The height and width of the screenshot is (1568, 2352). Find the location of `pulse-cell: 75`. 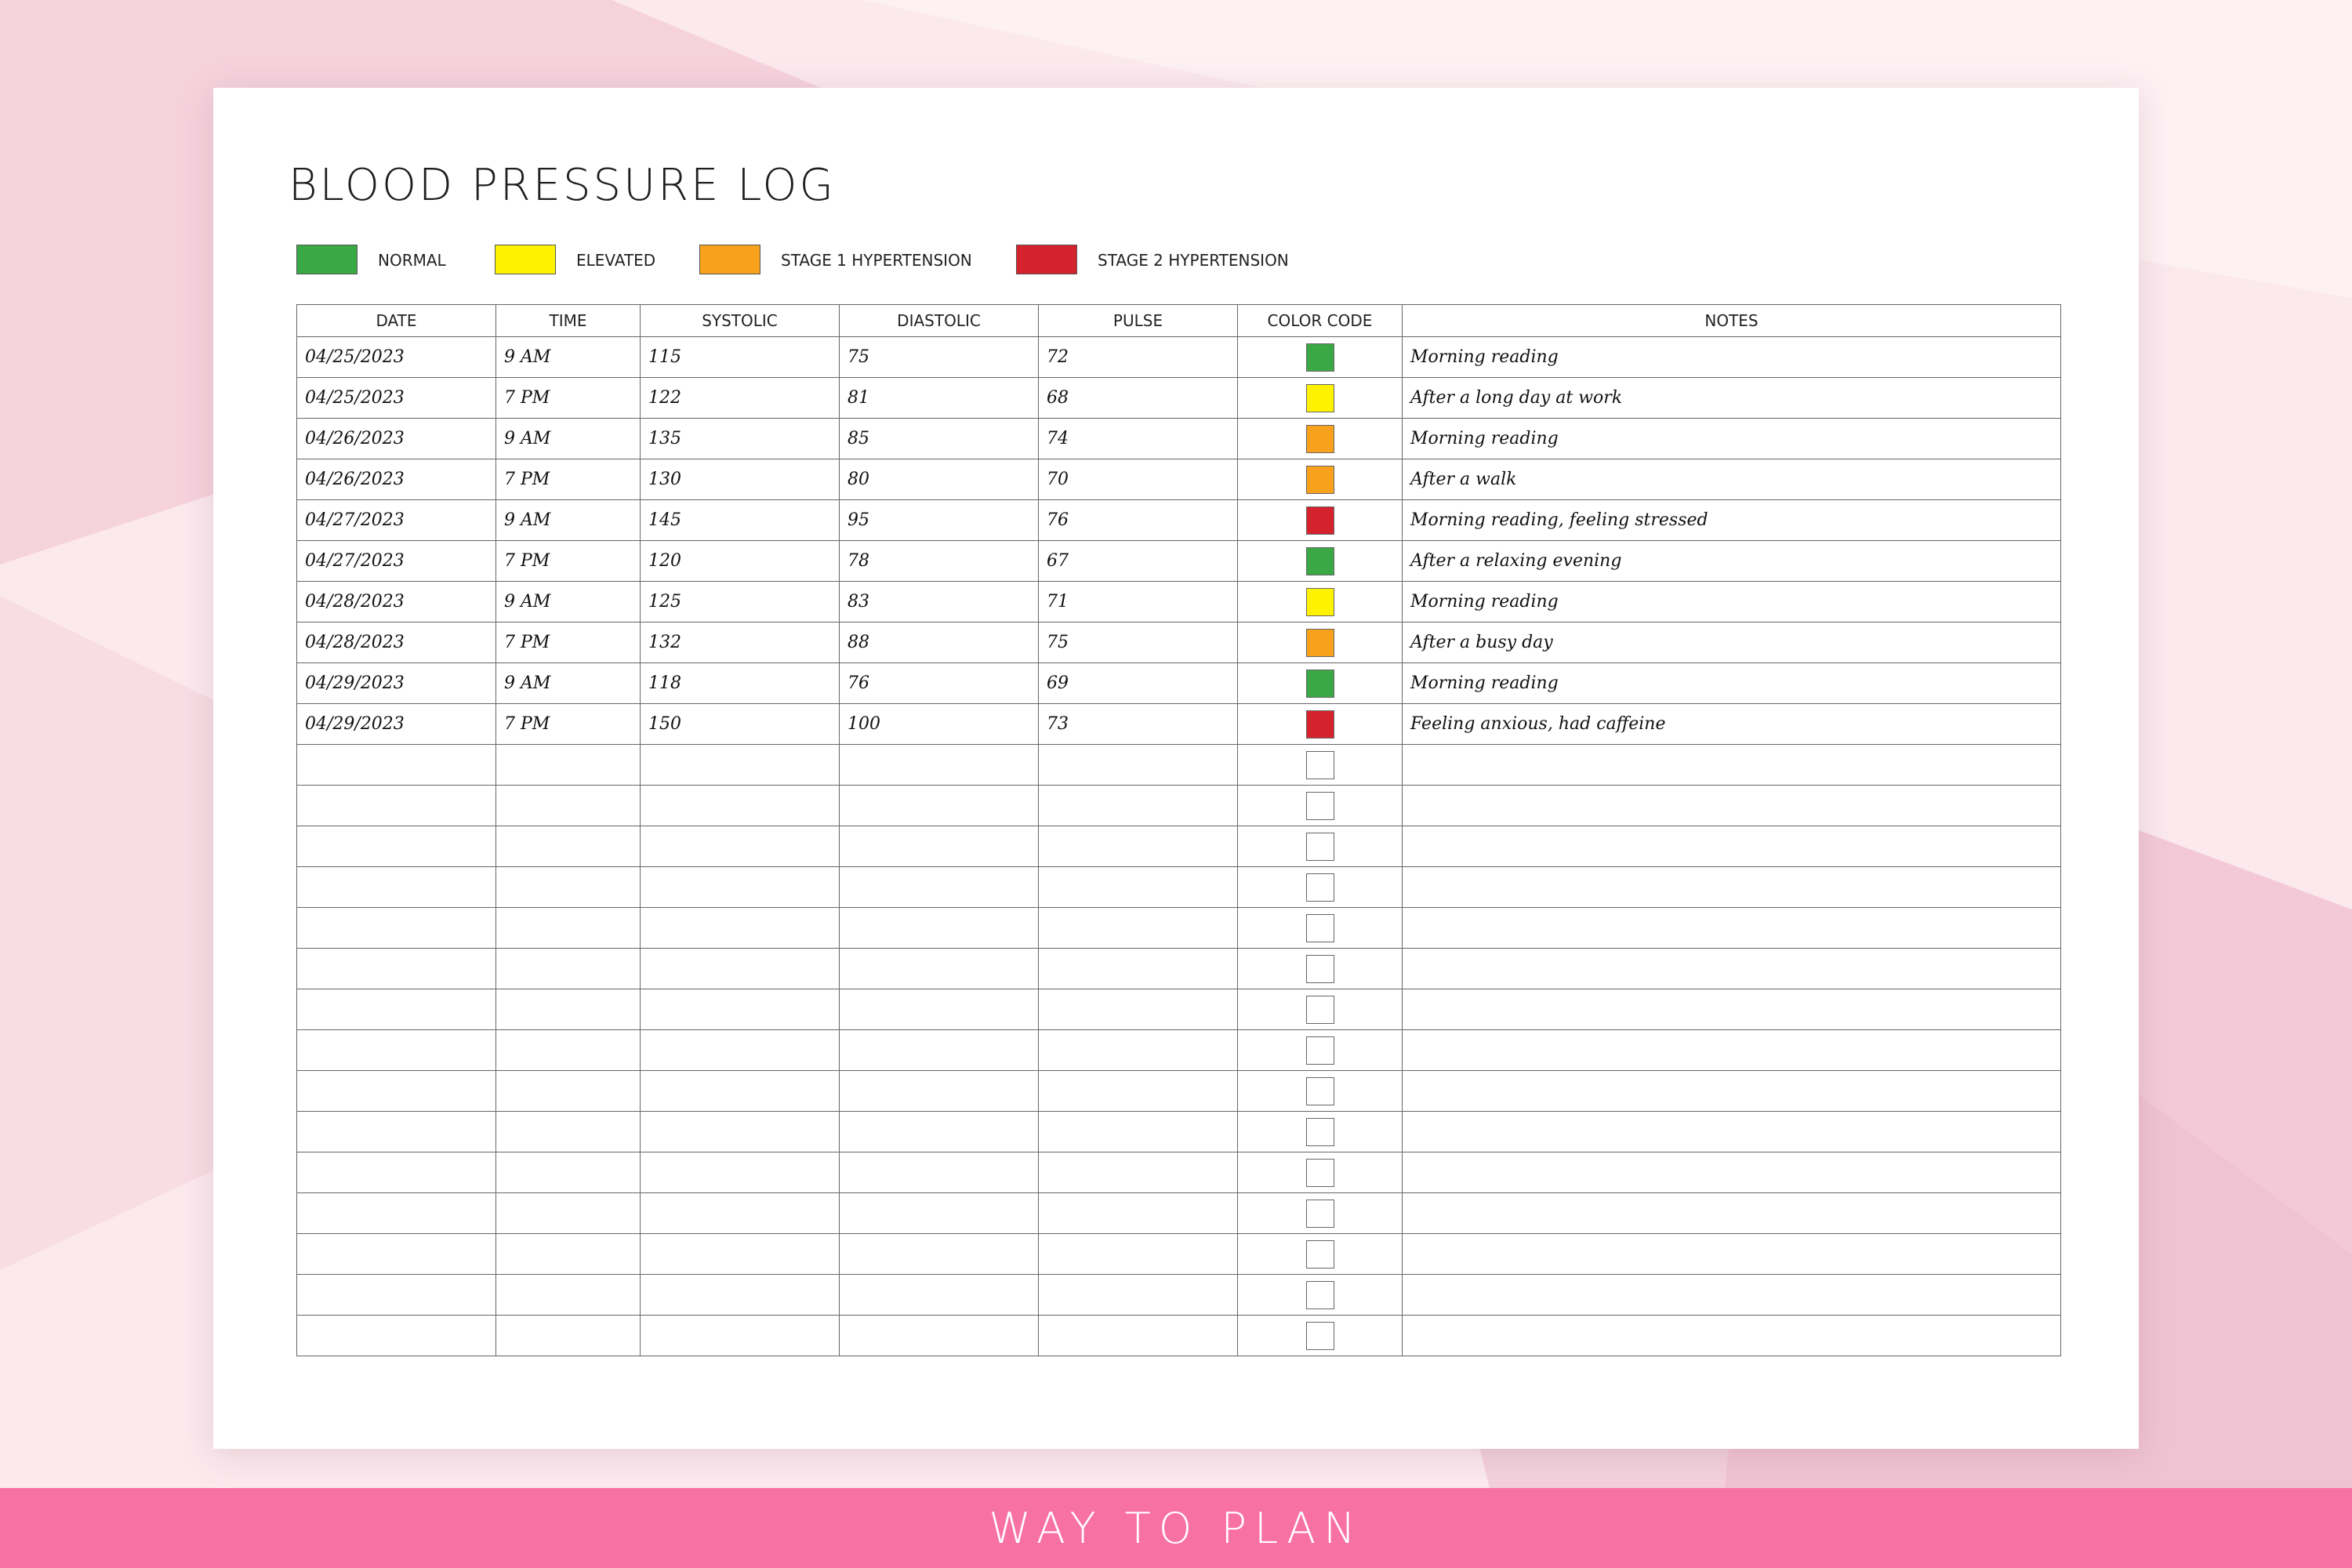

pulse-cell: 75 is located at coordinates (1138, 642).